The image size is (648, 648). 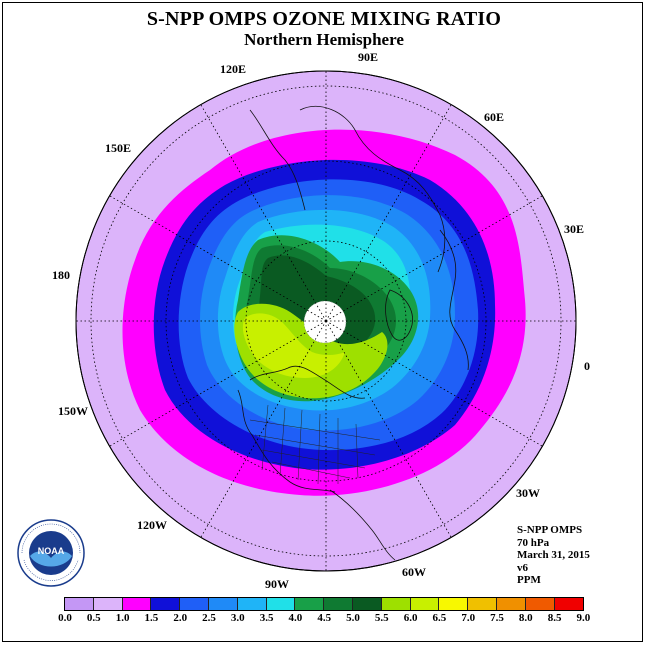 I want to click on lon-label-60W: 60W, so click(x=414, y=572).